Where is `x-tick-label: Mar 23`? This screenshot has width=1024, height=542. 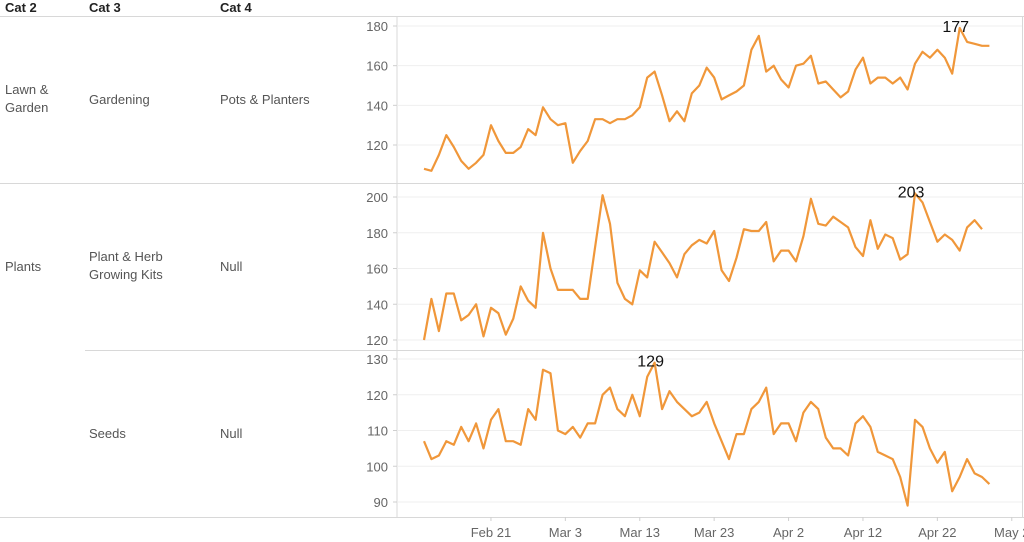 x-tick-label: Mar 23 is located at coordinates (714, 532).